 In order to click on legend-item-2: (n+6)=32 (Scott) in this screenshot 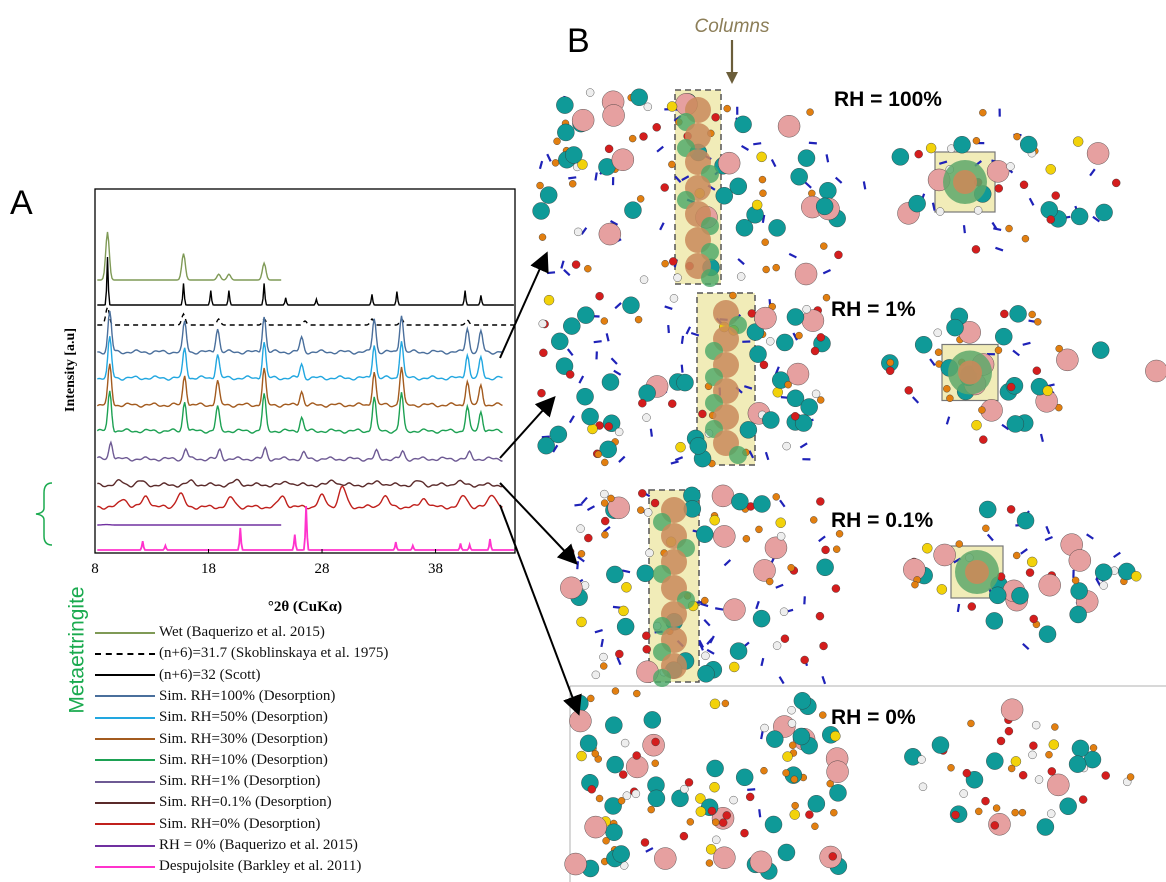, I will do `click(177, 675)`.